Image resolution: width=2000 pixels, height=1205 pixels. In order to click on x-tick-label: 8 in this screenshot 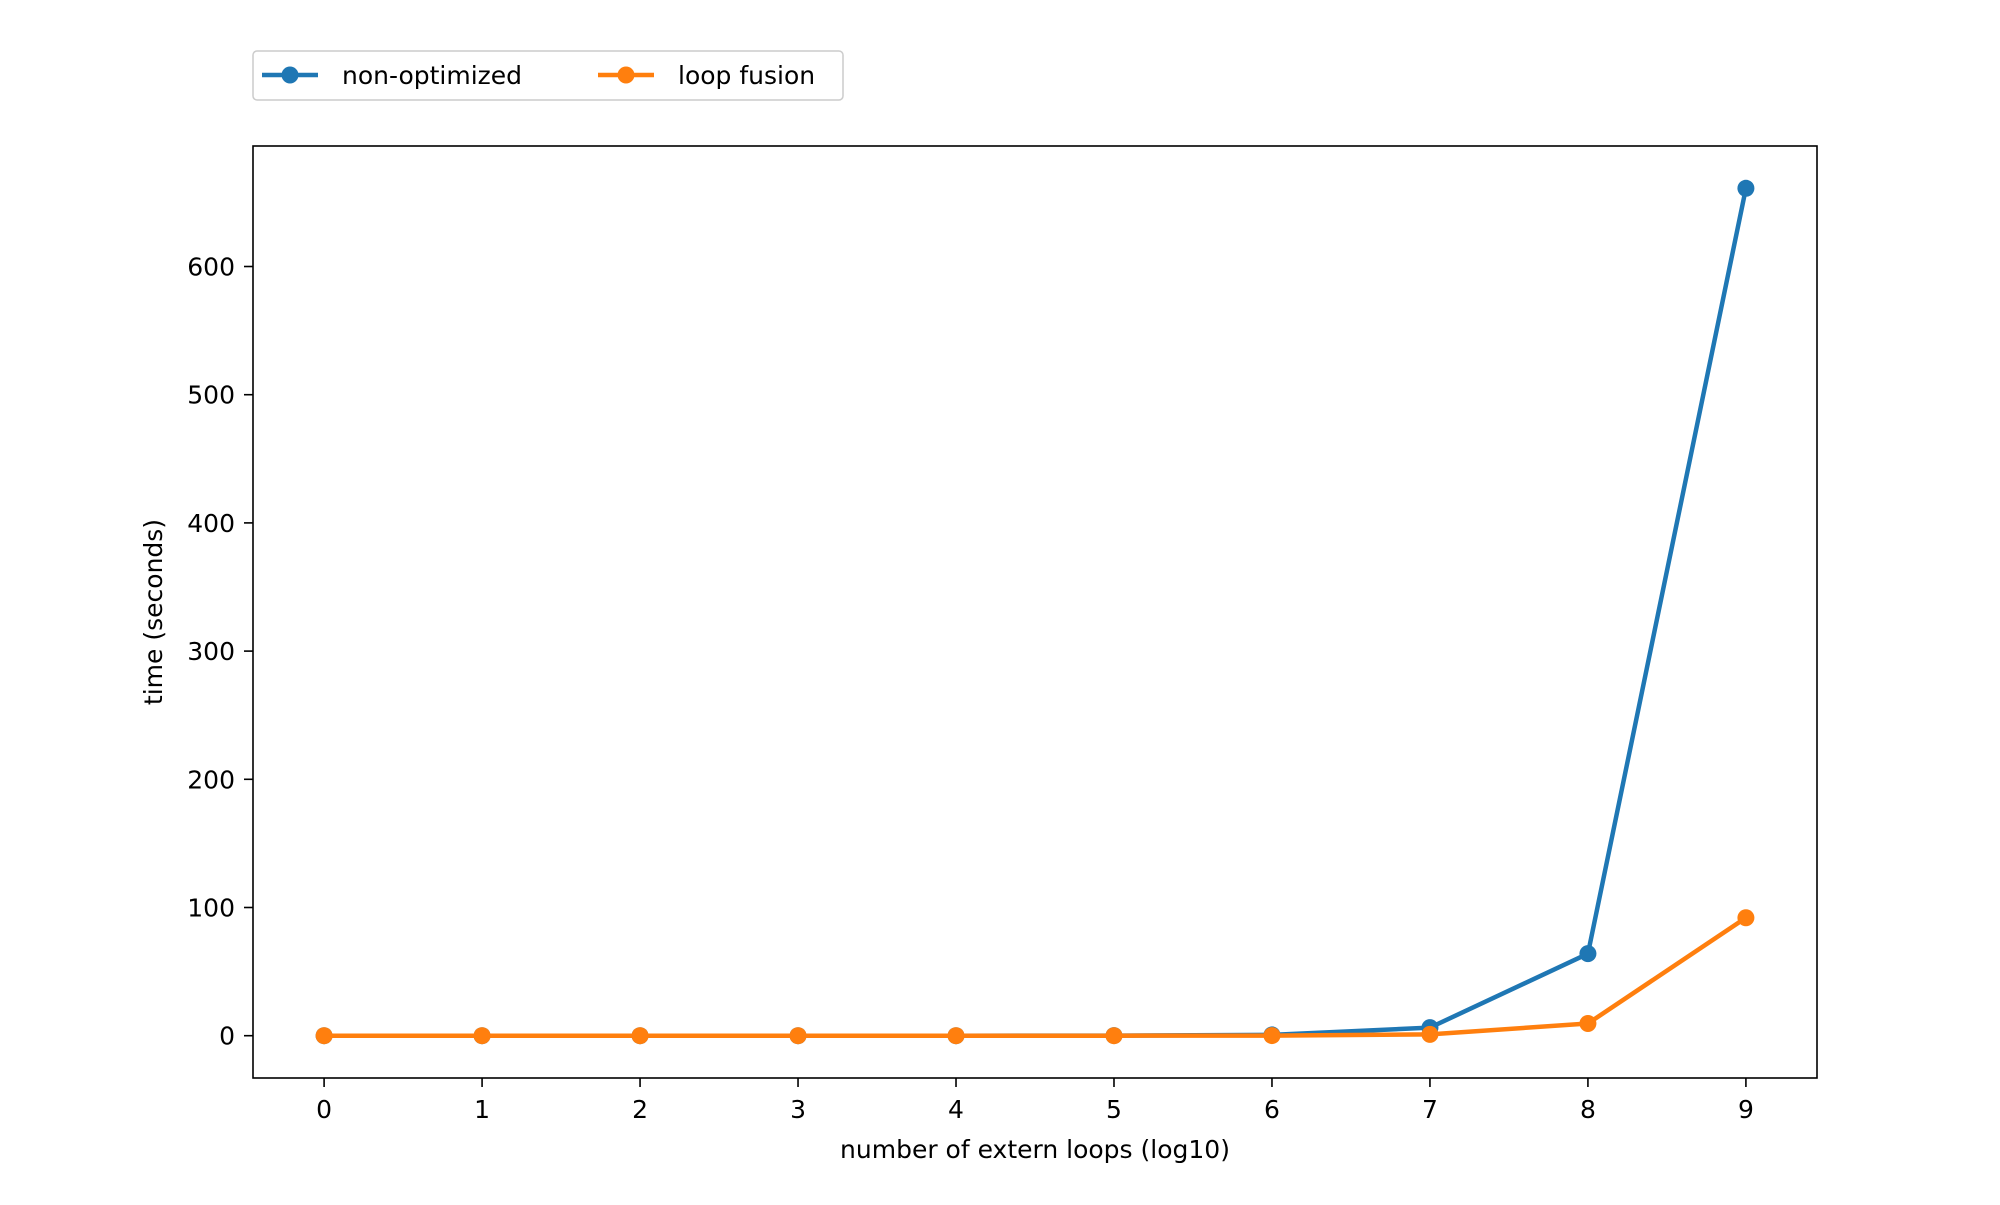, I will do `click(1588, 1109)`.